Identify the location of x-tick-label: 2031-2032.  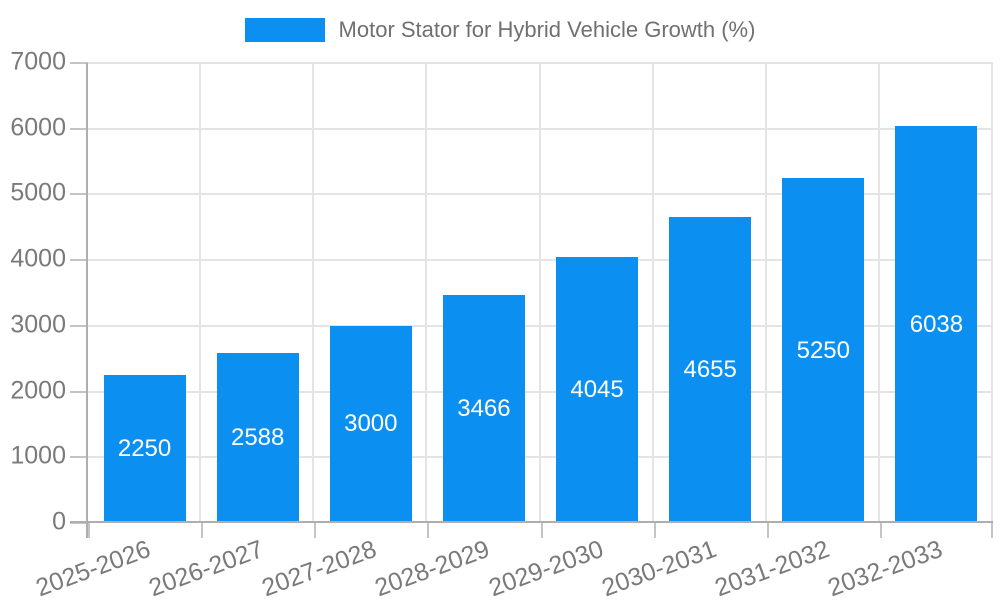
(771, 567).